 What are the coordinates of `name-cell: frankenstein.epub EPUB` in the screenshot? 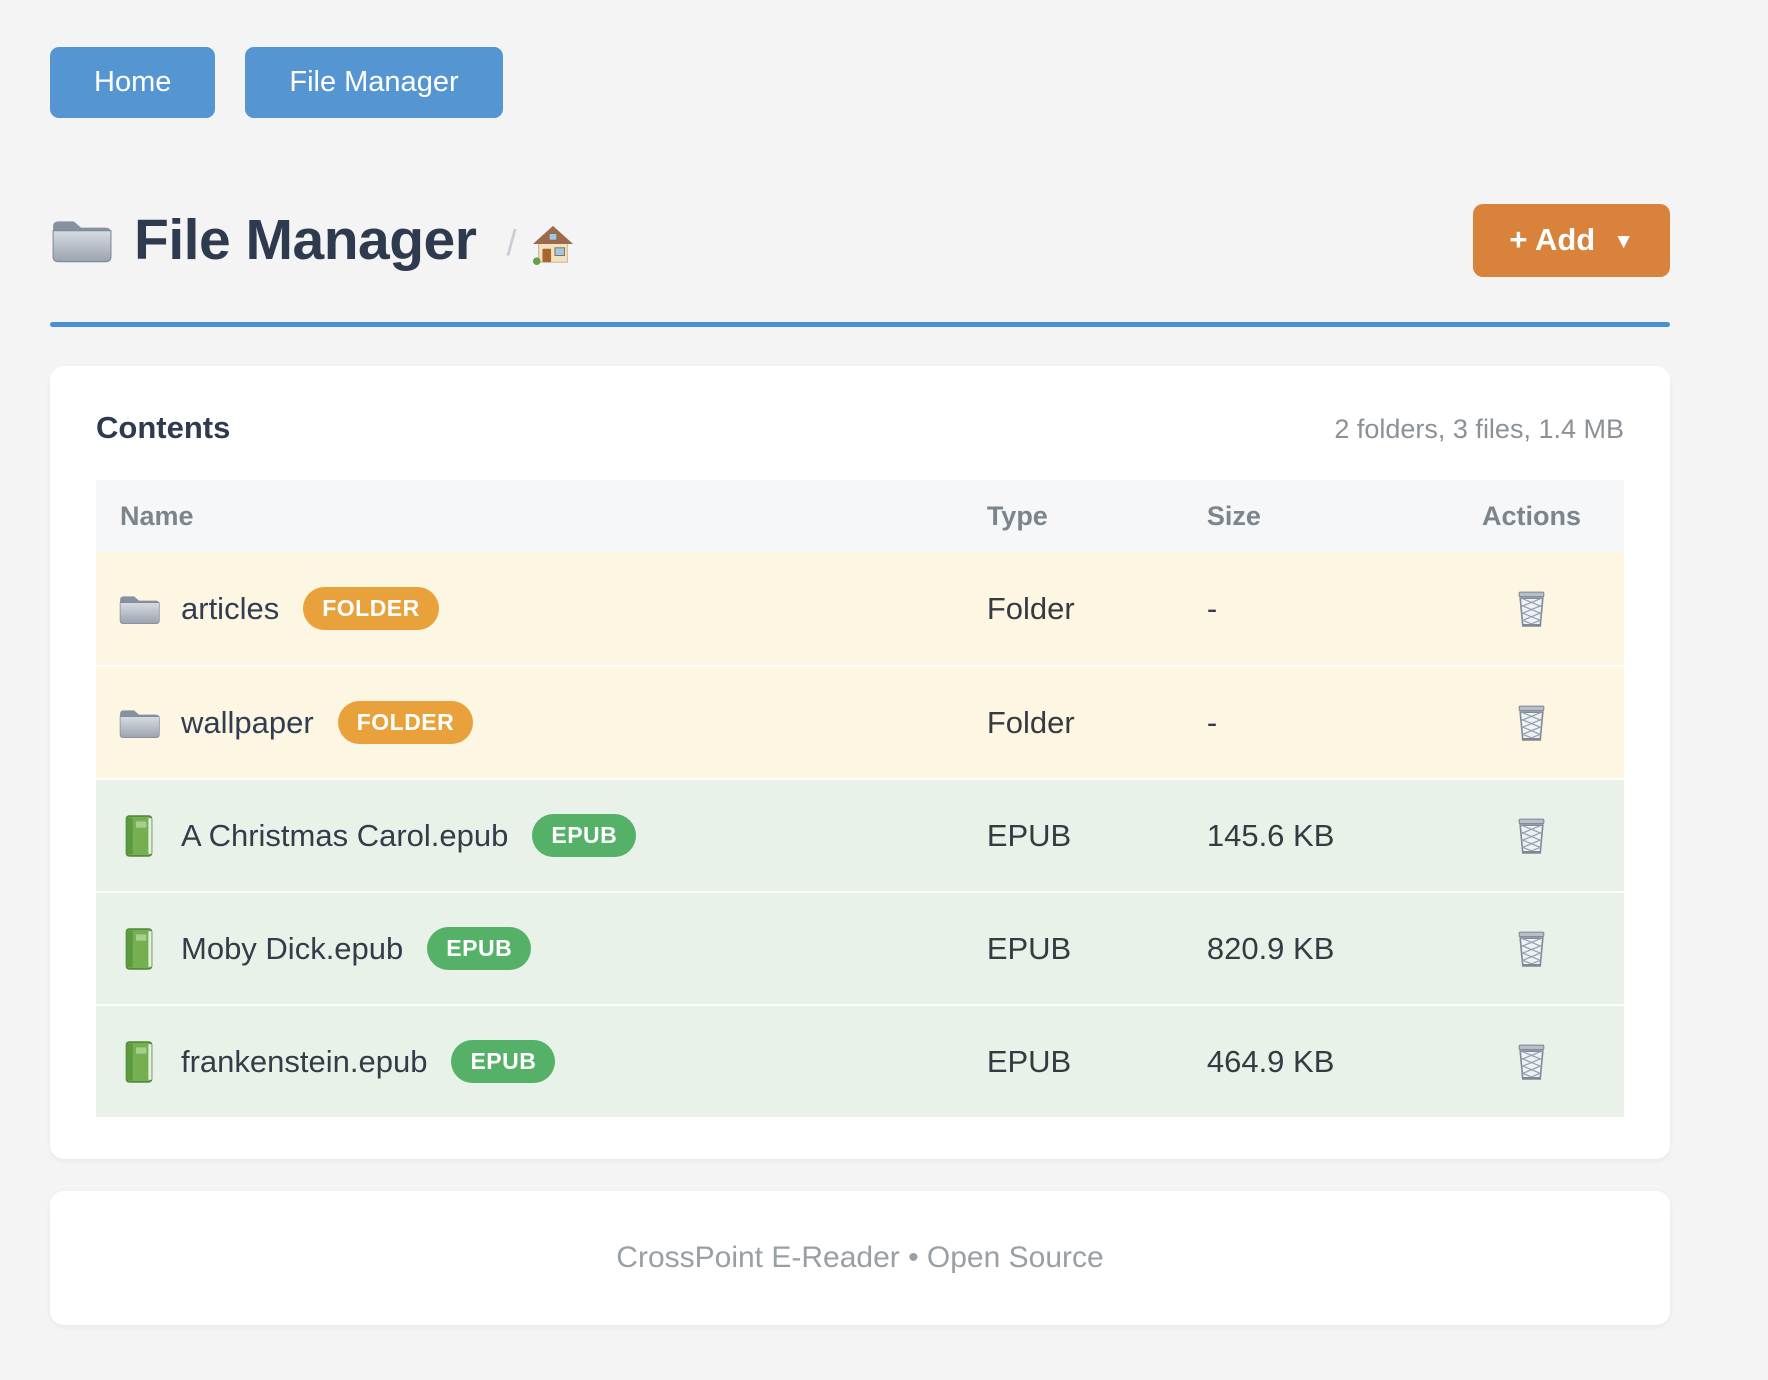 It's located at (541, 1062).